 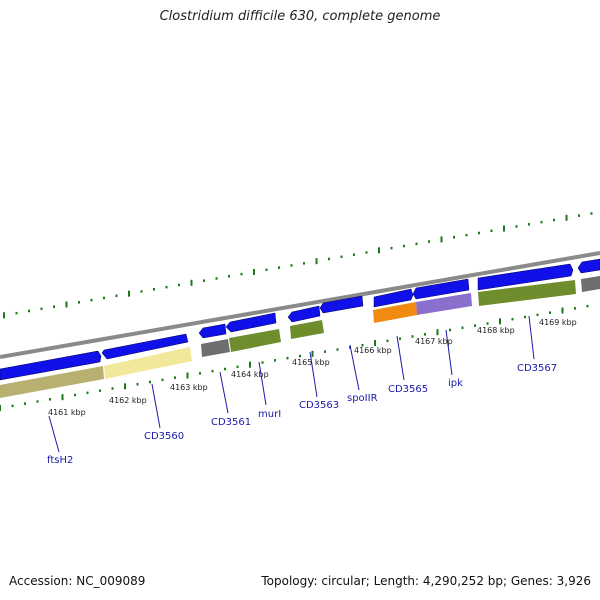 I want to click on kbp-label: 4163 kbp, so click(x=189, y=387).